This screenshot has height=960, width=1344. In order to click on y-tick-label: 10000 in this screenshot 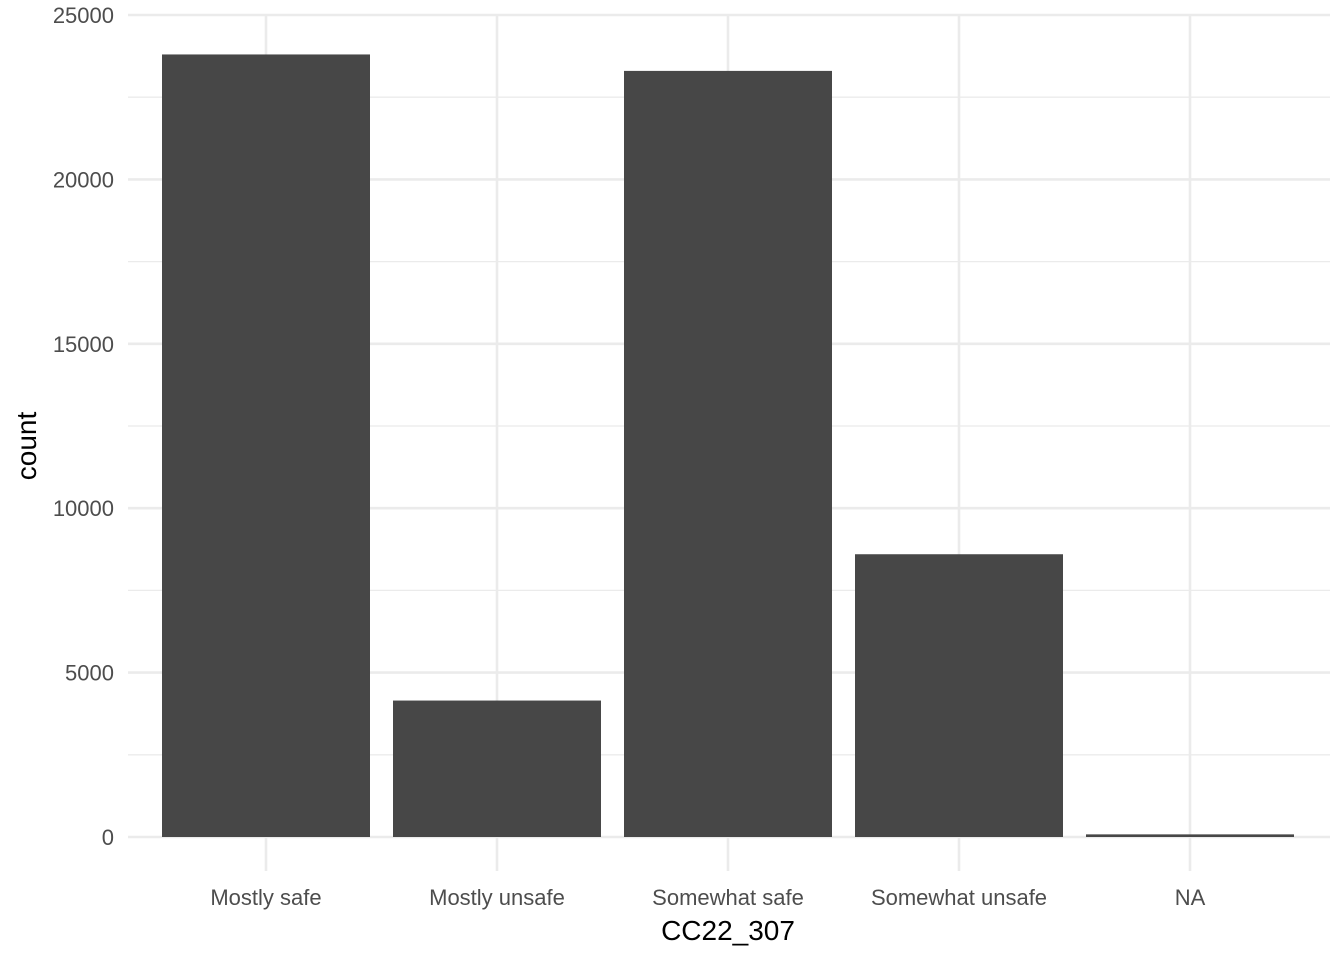, I will do `click(83, 508)`.